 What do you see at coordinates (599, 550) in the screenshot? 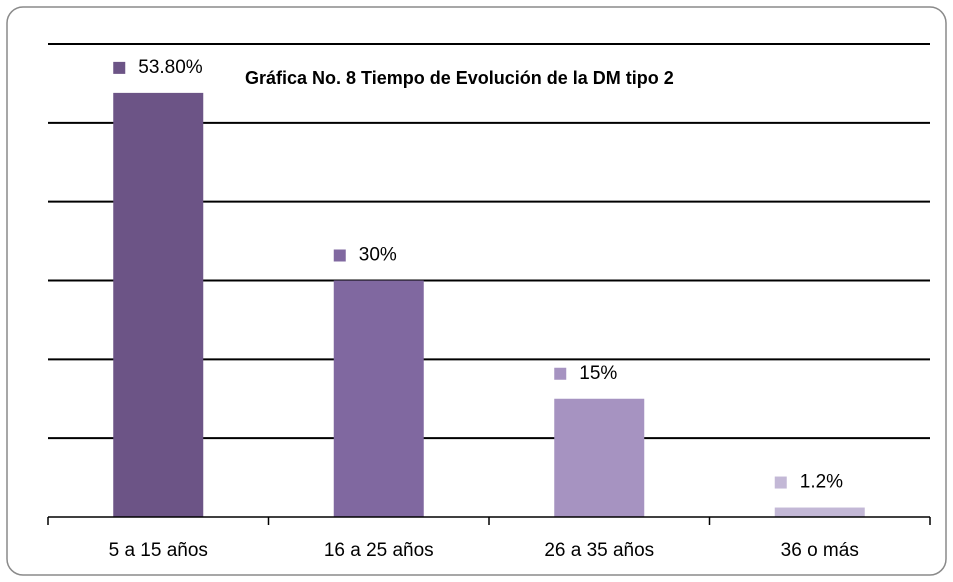
I see `x-tick-label: 26 a 35 años` at bounding box center [599, 550].